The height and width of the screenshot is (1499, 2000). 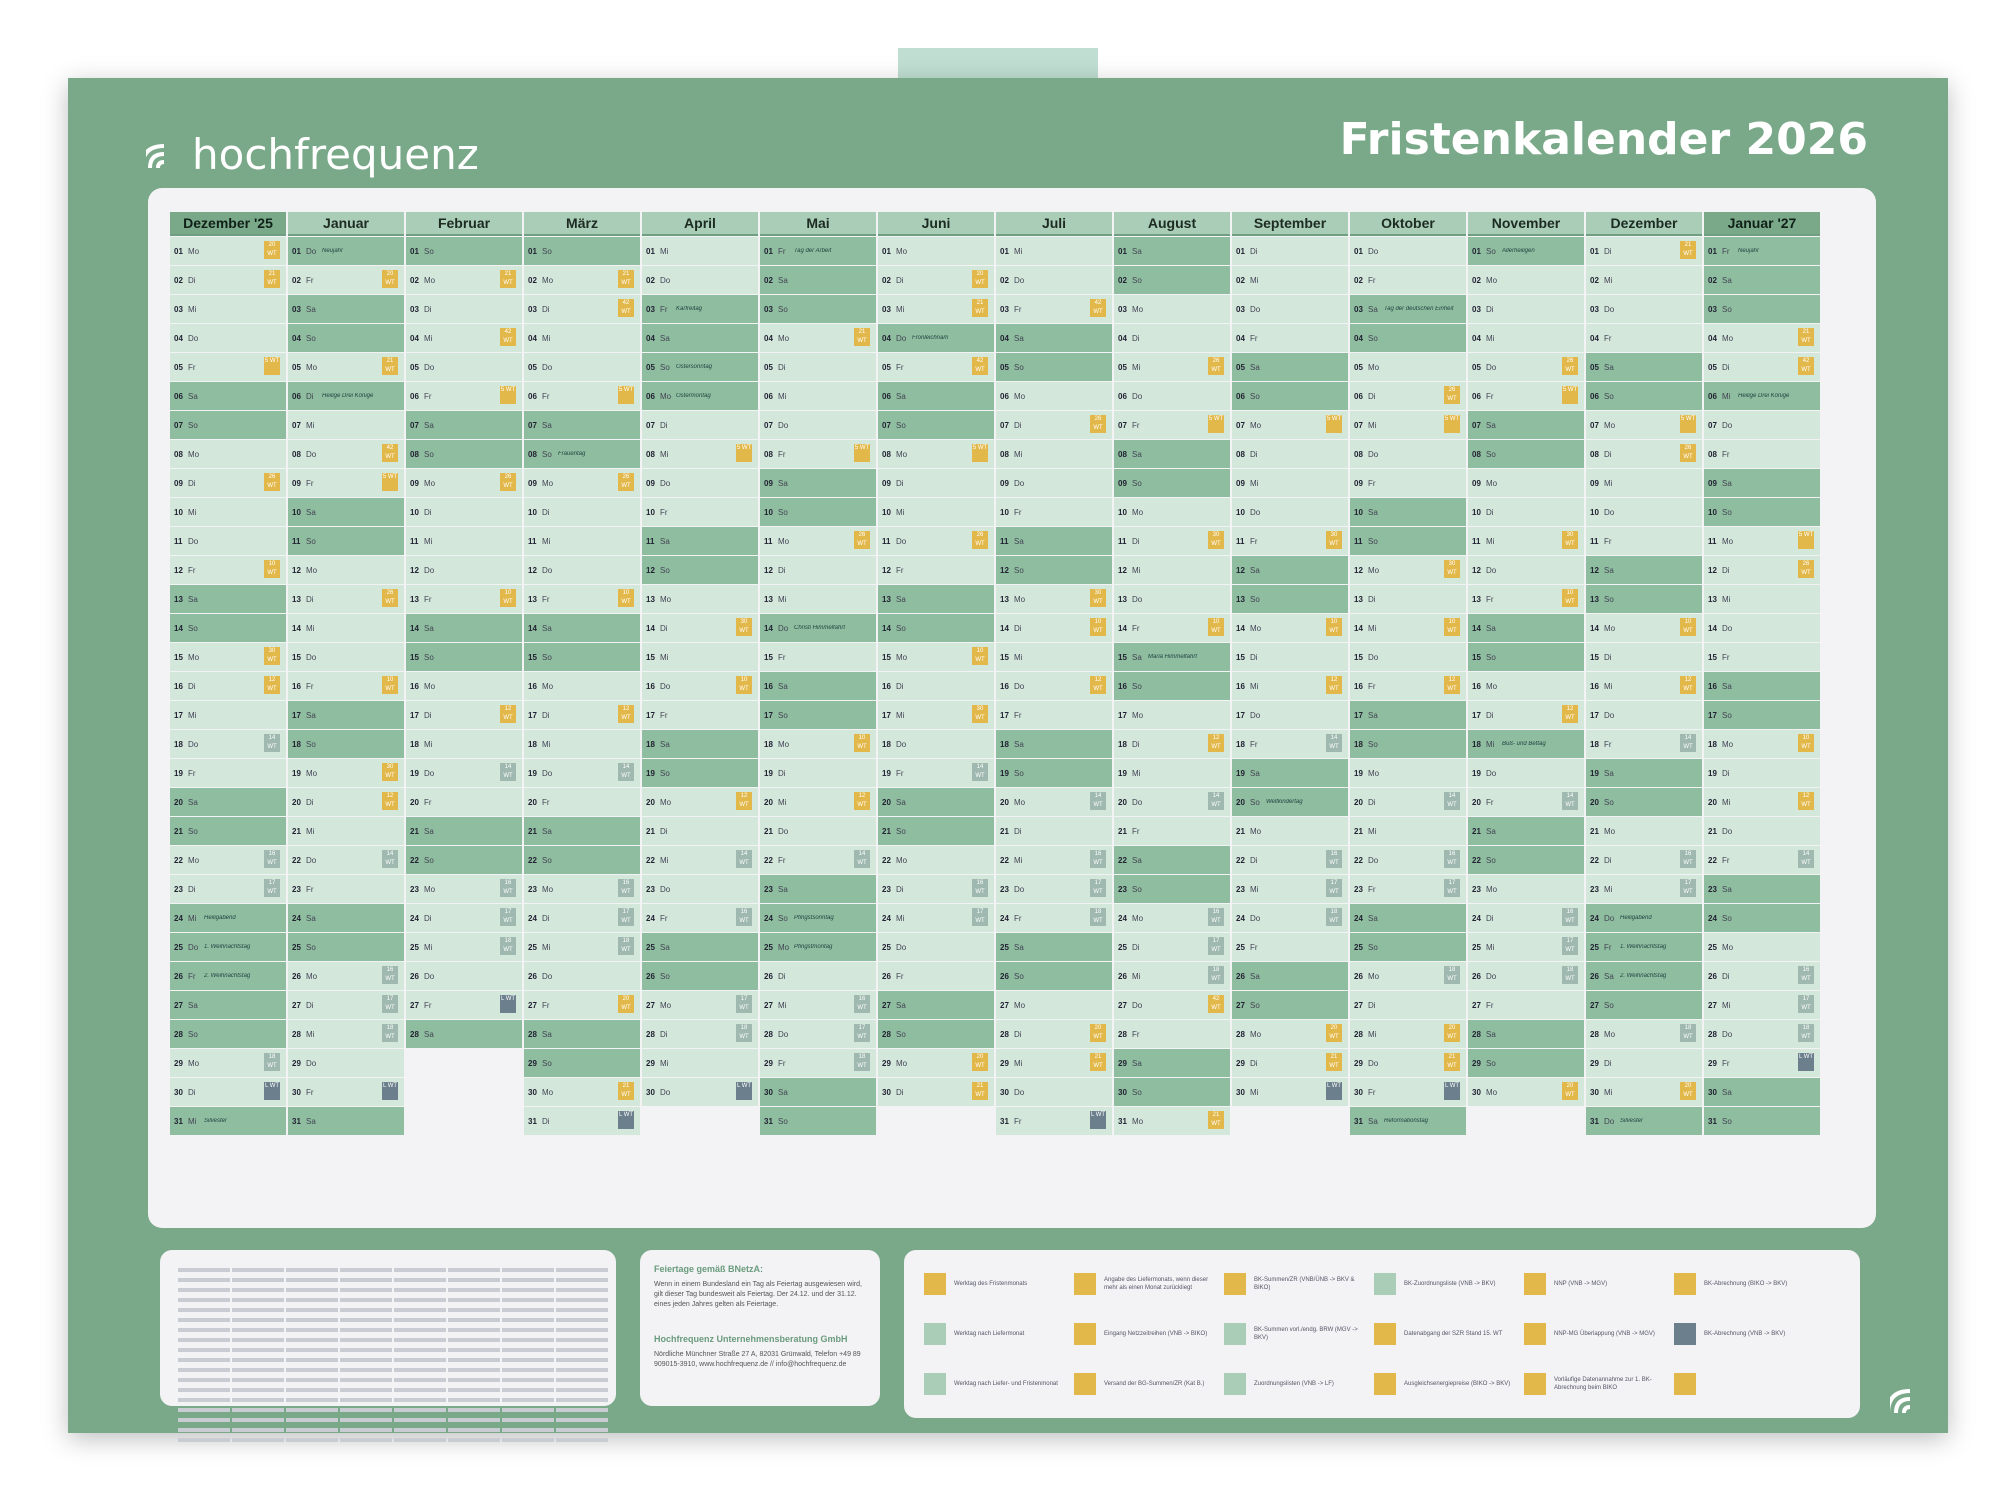 I want to click on day-row: 20 So Weltkindertag, so click(x=1290, y=802).